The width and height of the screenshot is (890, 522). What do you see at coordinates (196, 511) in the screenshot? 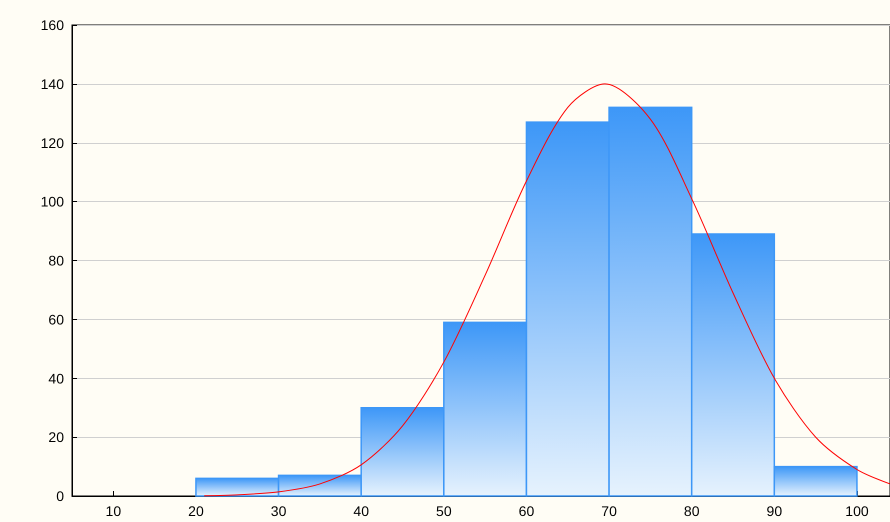
I see `x-tick-label: 20` at bounding box center [196, 511].